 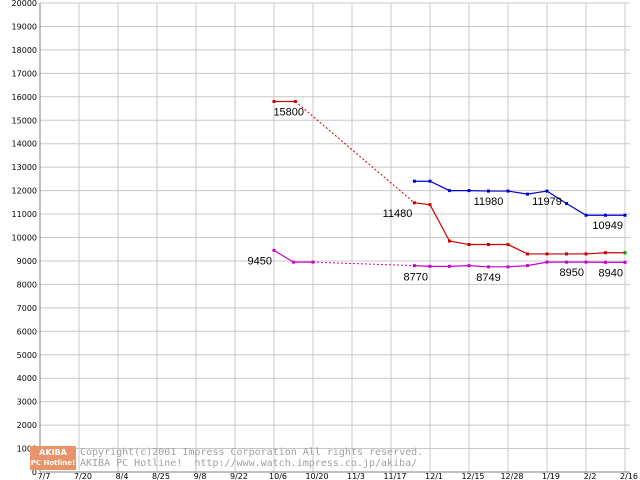 I want to click on data-label: 9450, so click(x=260, y=261).